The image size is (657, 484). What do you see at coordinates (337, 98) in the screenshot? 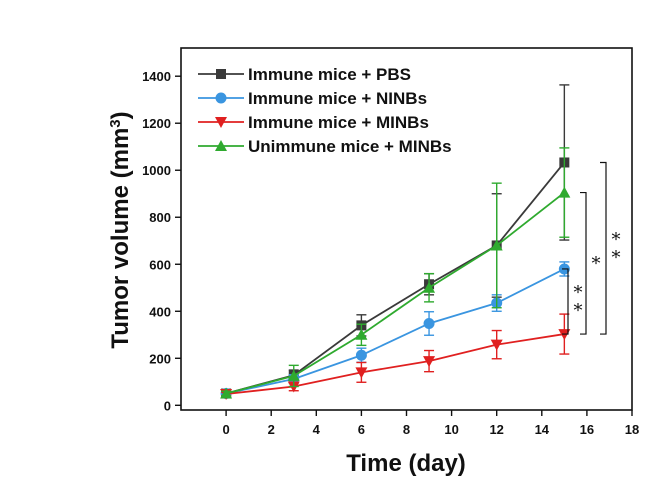
I see `legend-label: Immune mice + NINBs` at bounding box center [337, 98].